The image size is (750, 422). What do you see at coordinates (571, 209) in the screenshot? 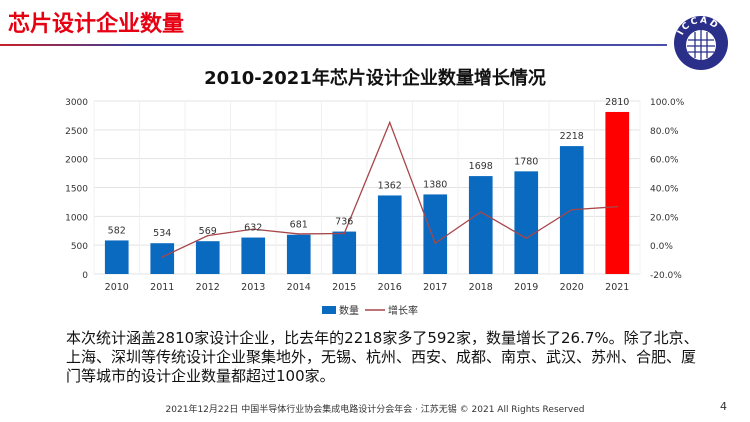
I see `growth-point-2020` at bounding box center [571, 209].